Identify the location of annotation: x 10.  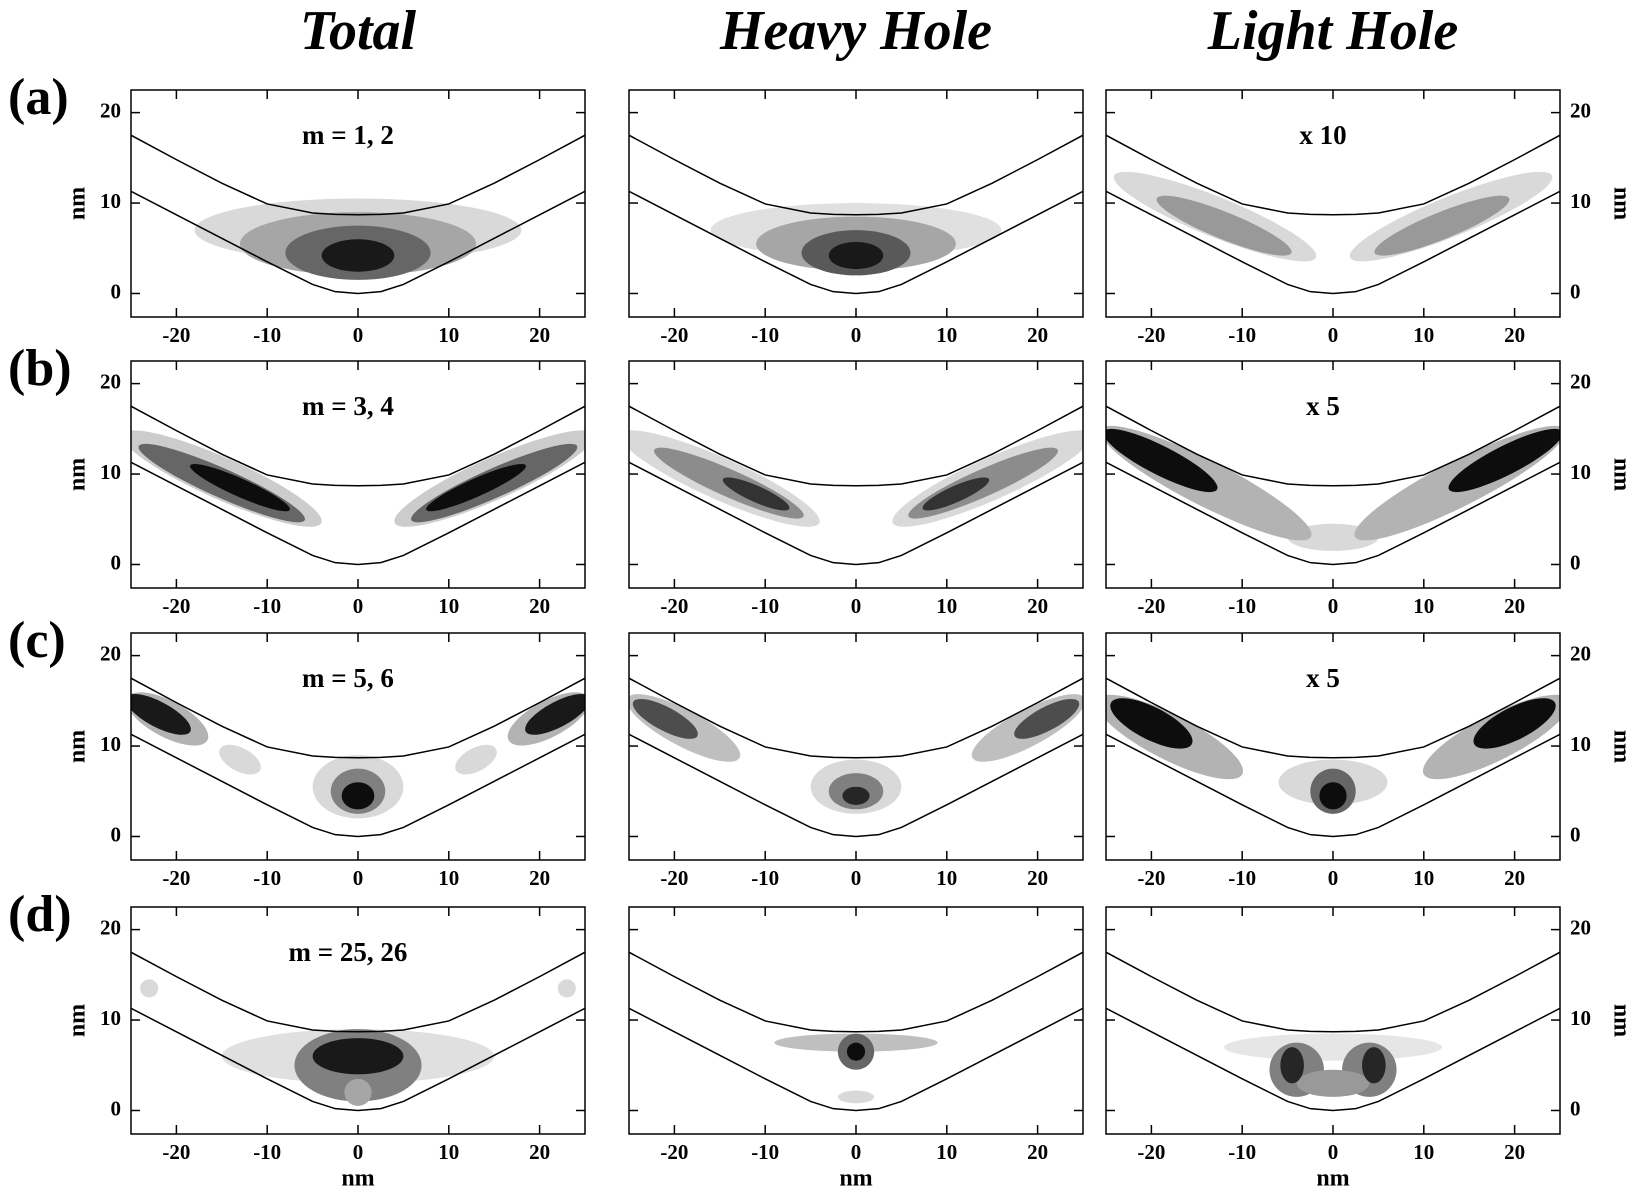
(1322, 135).